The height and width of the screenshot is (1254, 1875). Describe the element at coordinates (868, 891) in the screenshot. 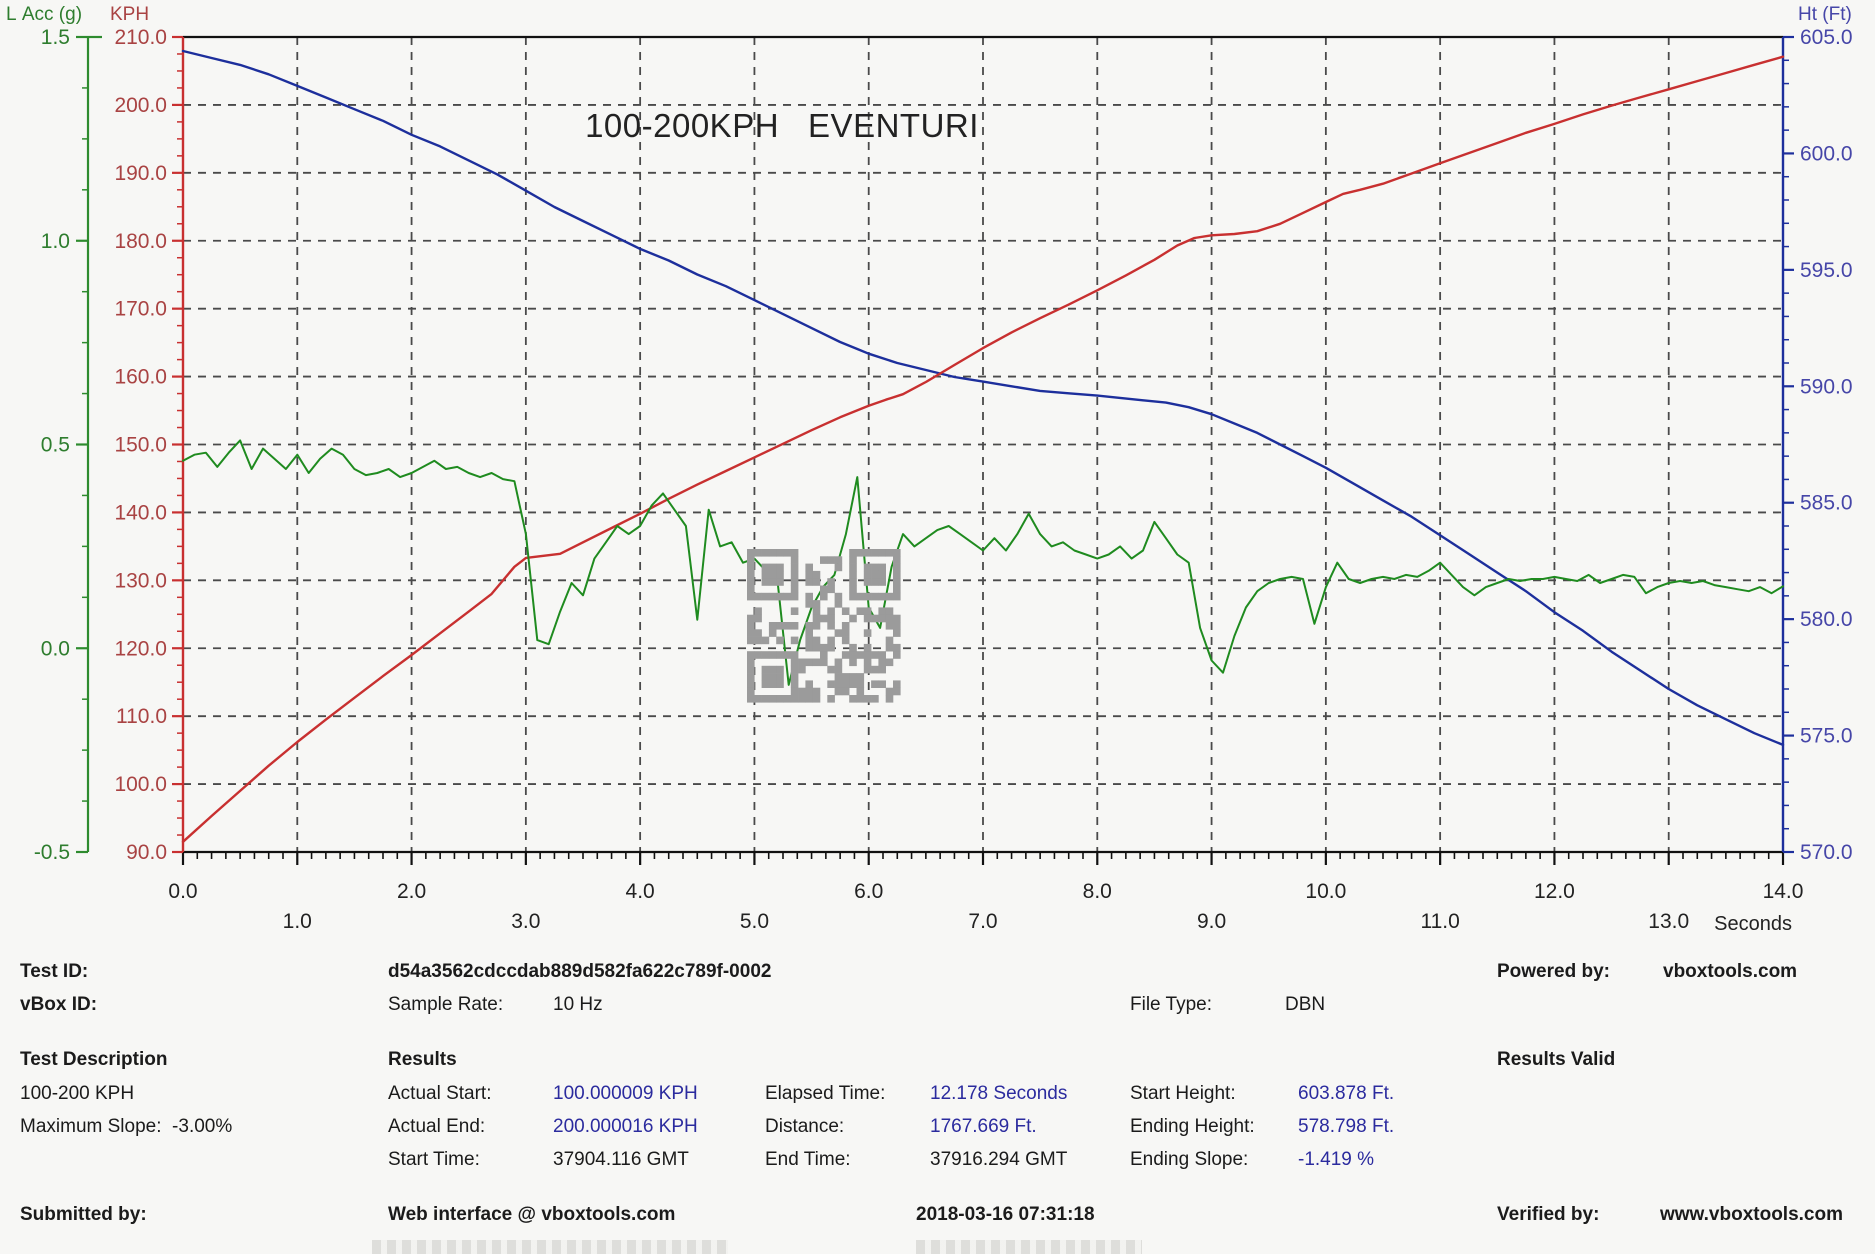

I see `svg-text: 6.0` at that location.